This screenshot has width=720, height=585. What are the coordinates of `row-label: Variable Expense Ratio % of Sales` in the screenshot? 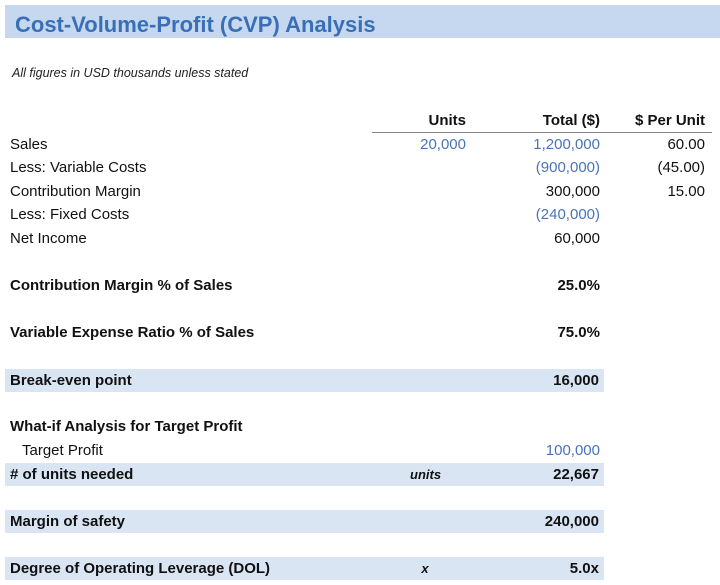 It's located at (132, 332).